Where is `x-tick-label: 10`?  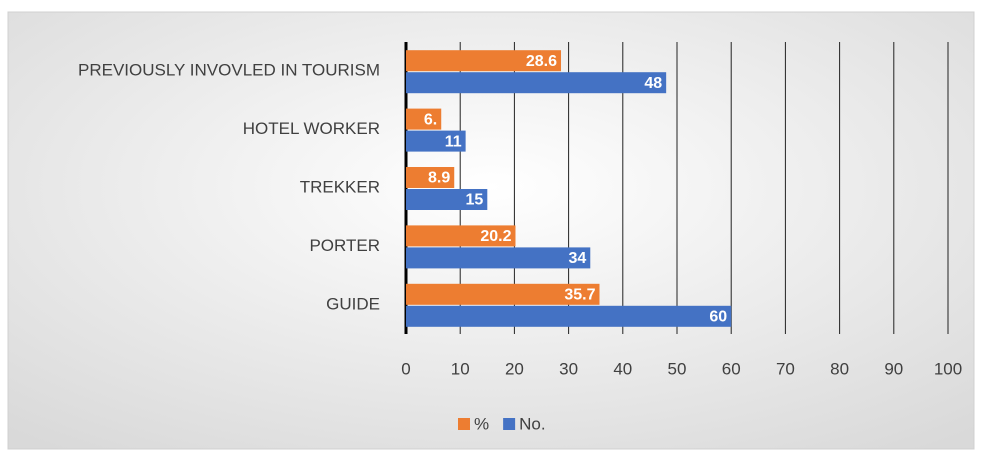
x-tick-label: 10 is located at coordinates (460, 368).